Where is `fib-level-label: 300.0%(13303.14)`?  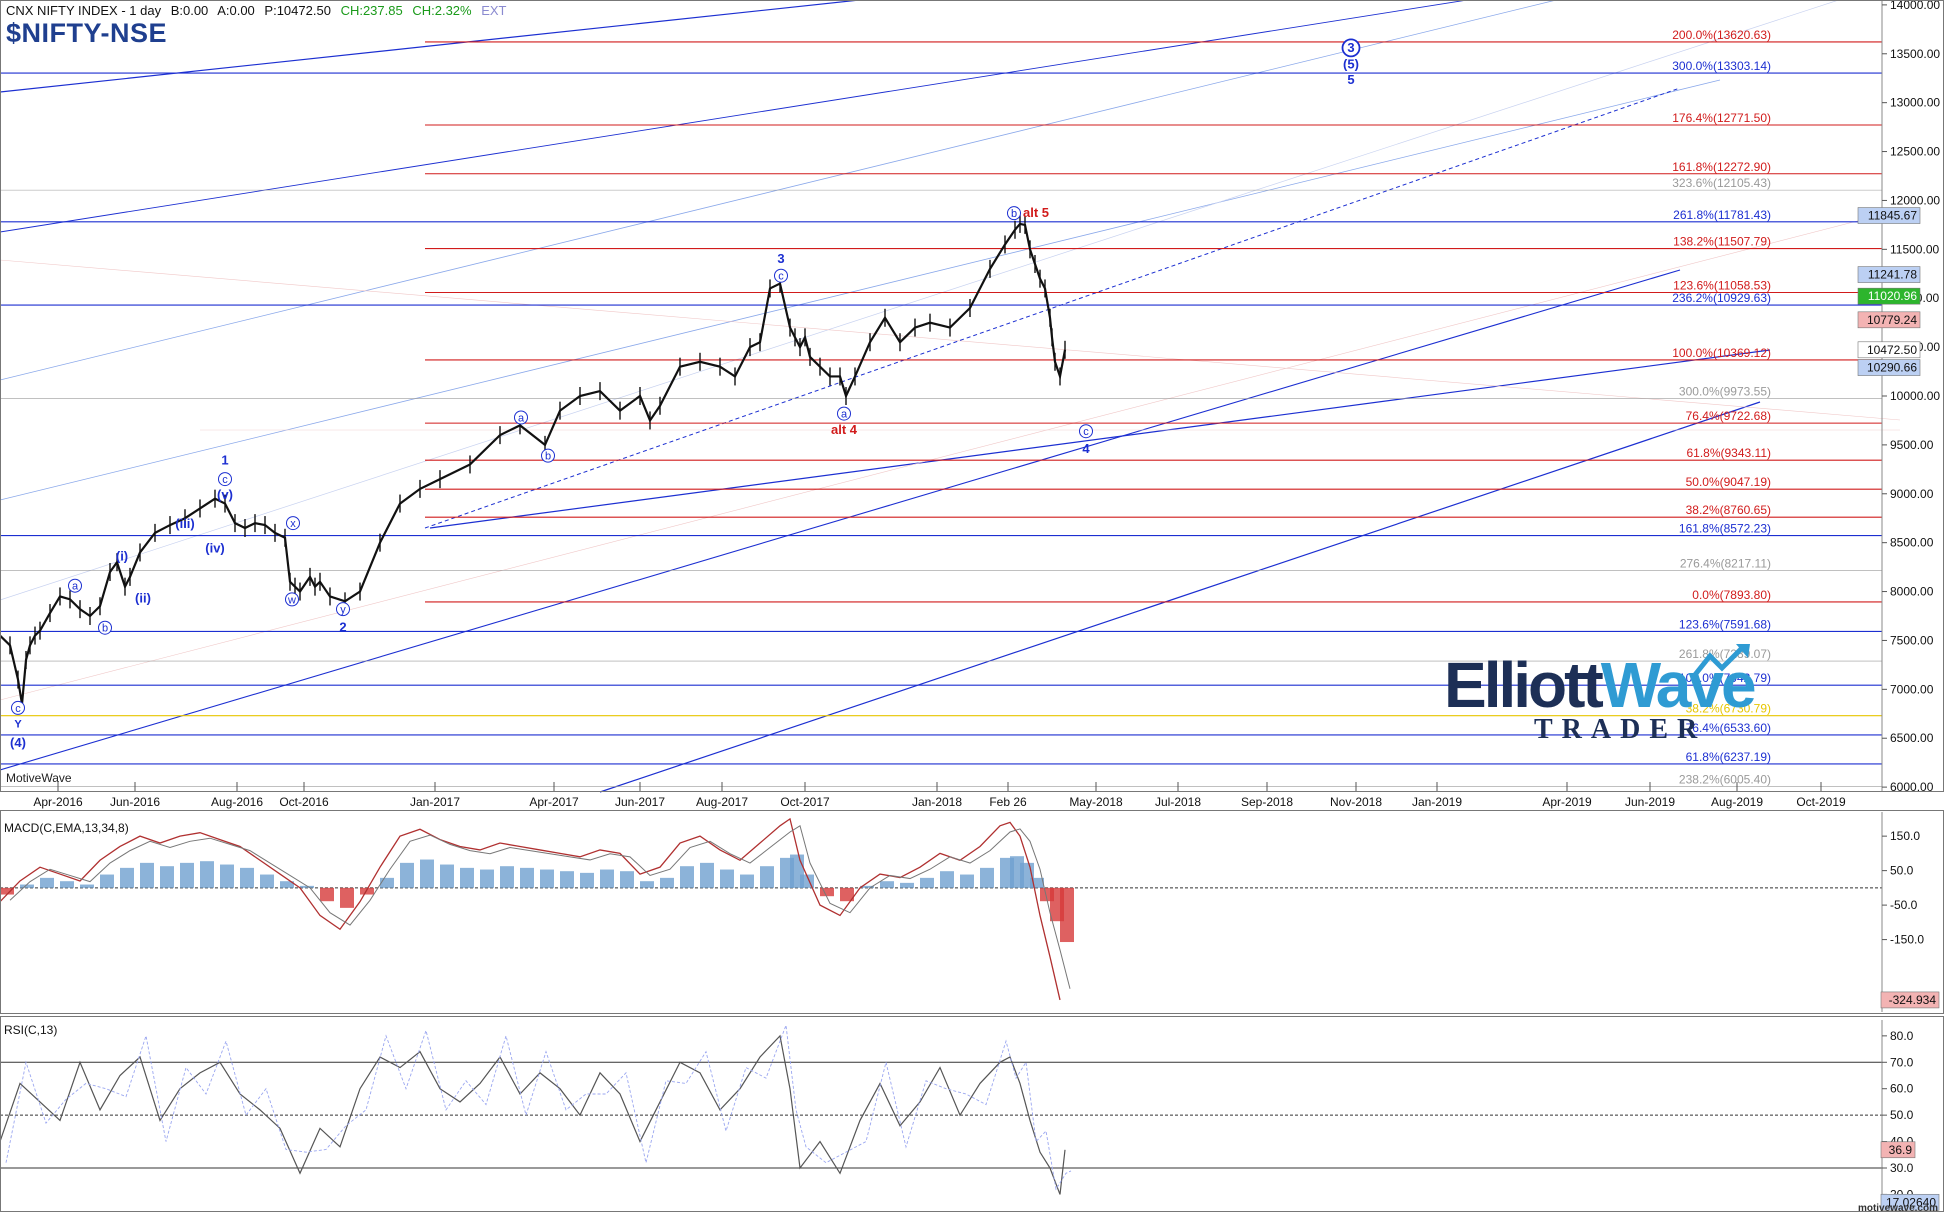
fib-level-label: 300.0%(13303.14) is located at coordinates (1721, 66).